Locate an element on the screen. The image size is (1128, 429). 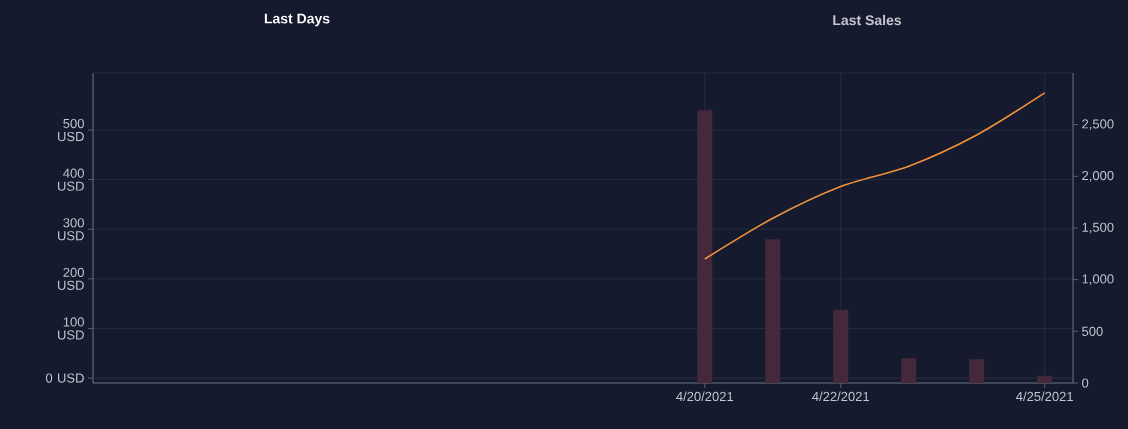
y2-tick-label: 1,500 is located at coordinates (1098, 228).